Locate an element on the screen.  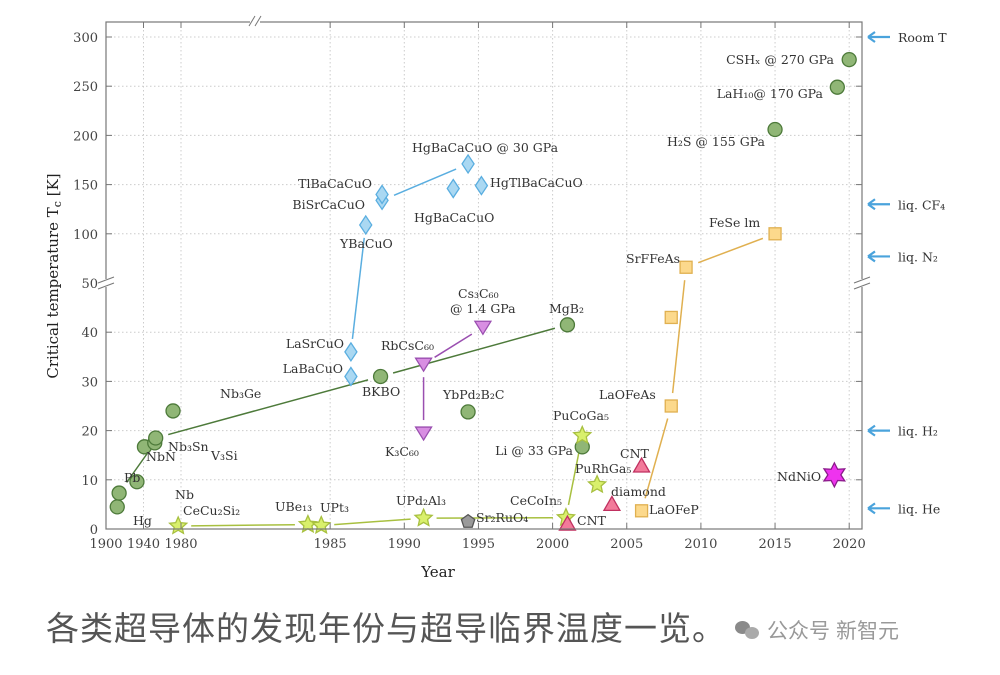
watermark: 公众号 新智元 is located at coordinates (817, 630).